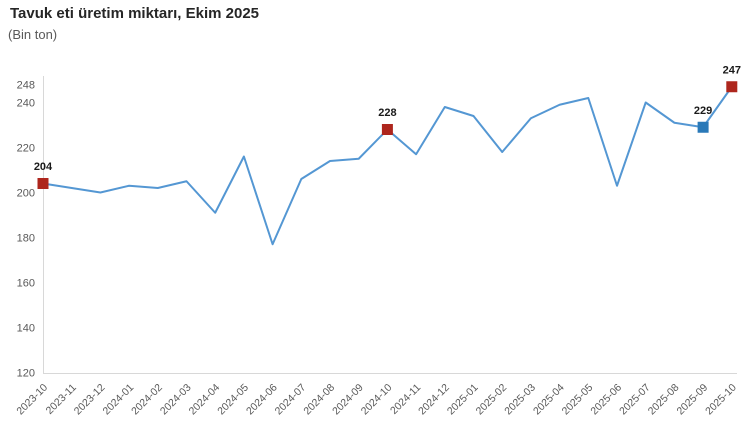  What do you see at coordinates (26, 148) in the screenshot?
I see `y-tick-label: 220` at bounding box center [26, 148].